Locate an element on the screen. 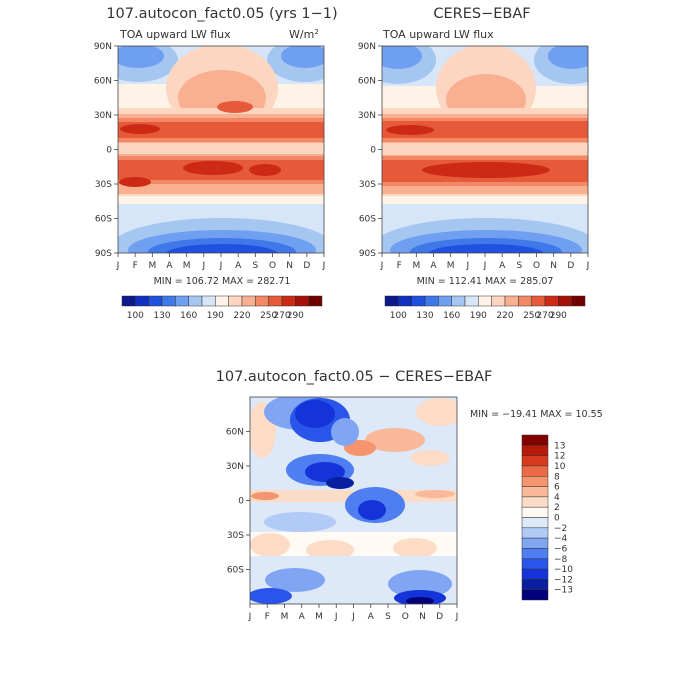  model-arctic-min-late is located at coordinates (302, 57).